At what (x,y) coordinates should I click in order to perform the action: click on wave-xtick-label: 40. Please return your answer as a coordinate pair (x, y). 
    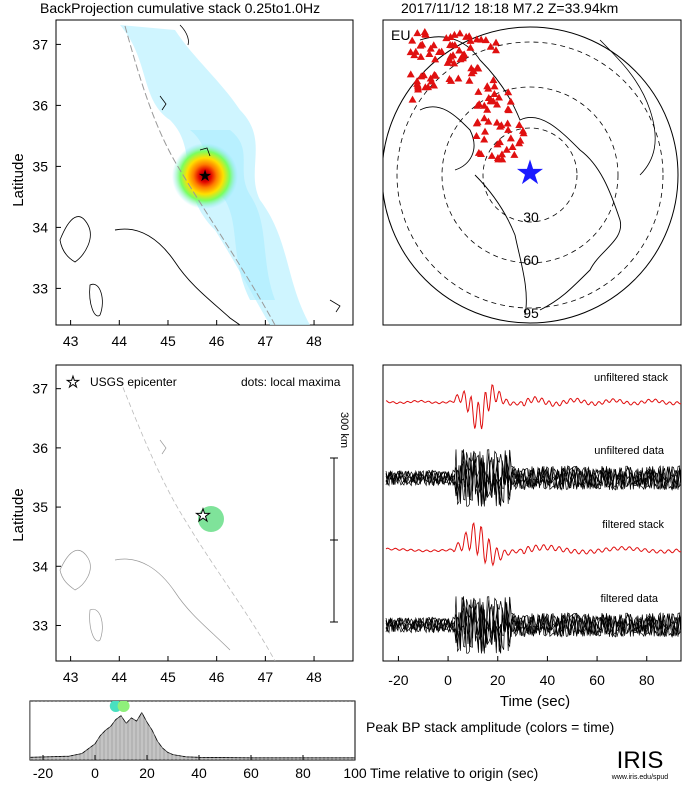
    Looking at the image, I should click on (548, 680).